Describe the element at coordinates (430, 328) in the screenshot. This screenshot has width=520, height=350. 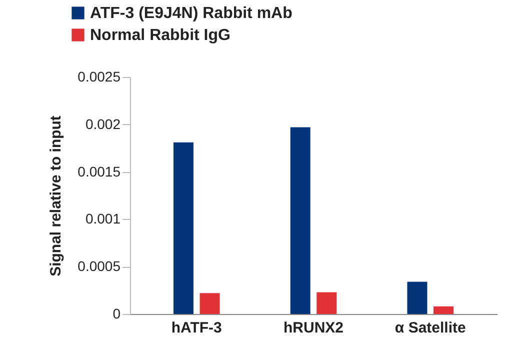
I see `x-tick-label: α Satellite` at that location.